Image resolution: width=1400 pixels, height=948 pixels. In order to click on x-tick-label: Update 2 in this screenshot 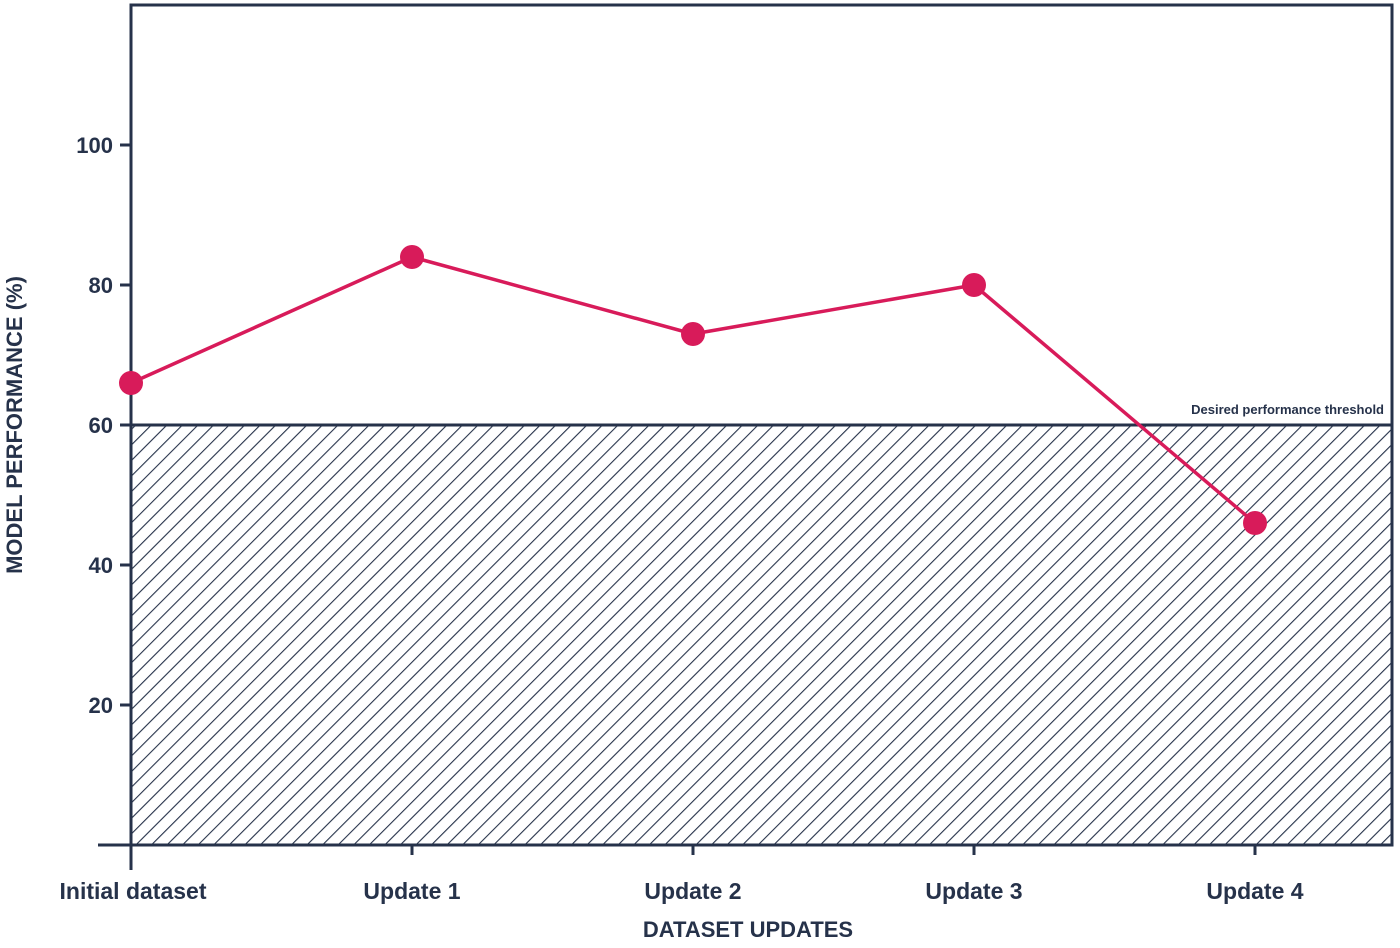, I will do `click(692, 891)`.